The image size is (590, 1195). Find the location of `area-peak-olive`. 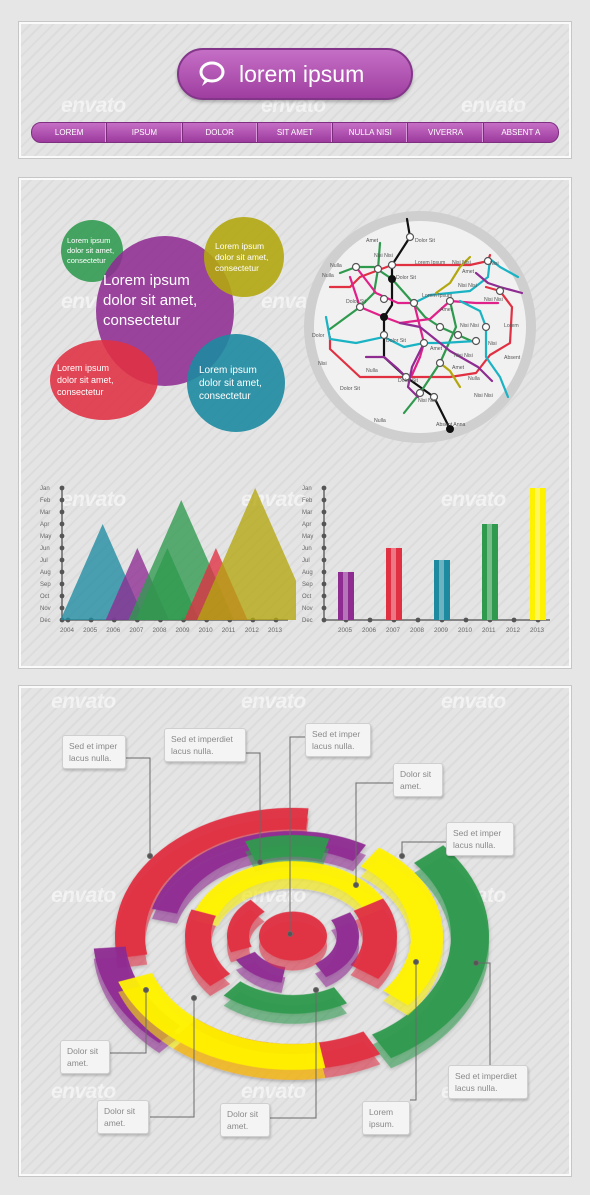

area-peak-olive is located at coordinates (246, 554).